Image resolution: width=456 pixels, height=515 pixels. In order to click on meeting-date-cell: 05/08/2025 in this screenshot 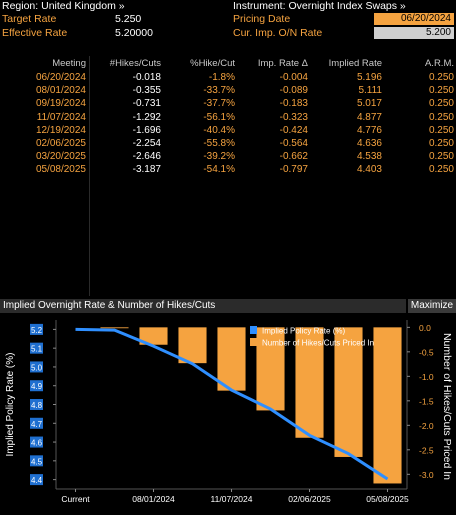, I will do `click(60, 170)`.